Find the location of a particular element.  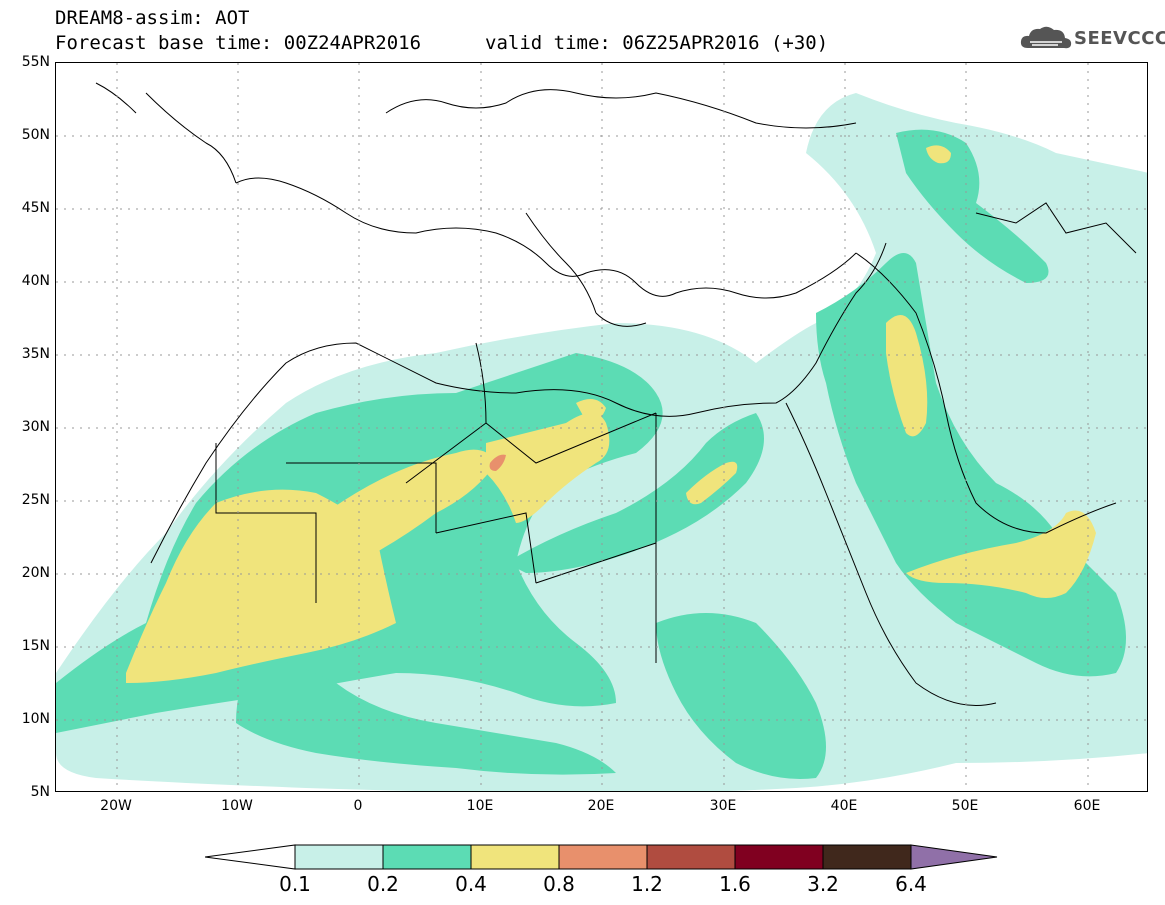

lon-label: 20E is located at coordinates (601, 806).